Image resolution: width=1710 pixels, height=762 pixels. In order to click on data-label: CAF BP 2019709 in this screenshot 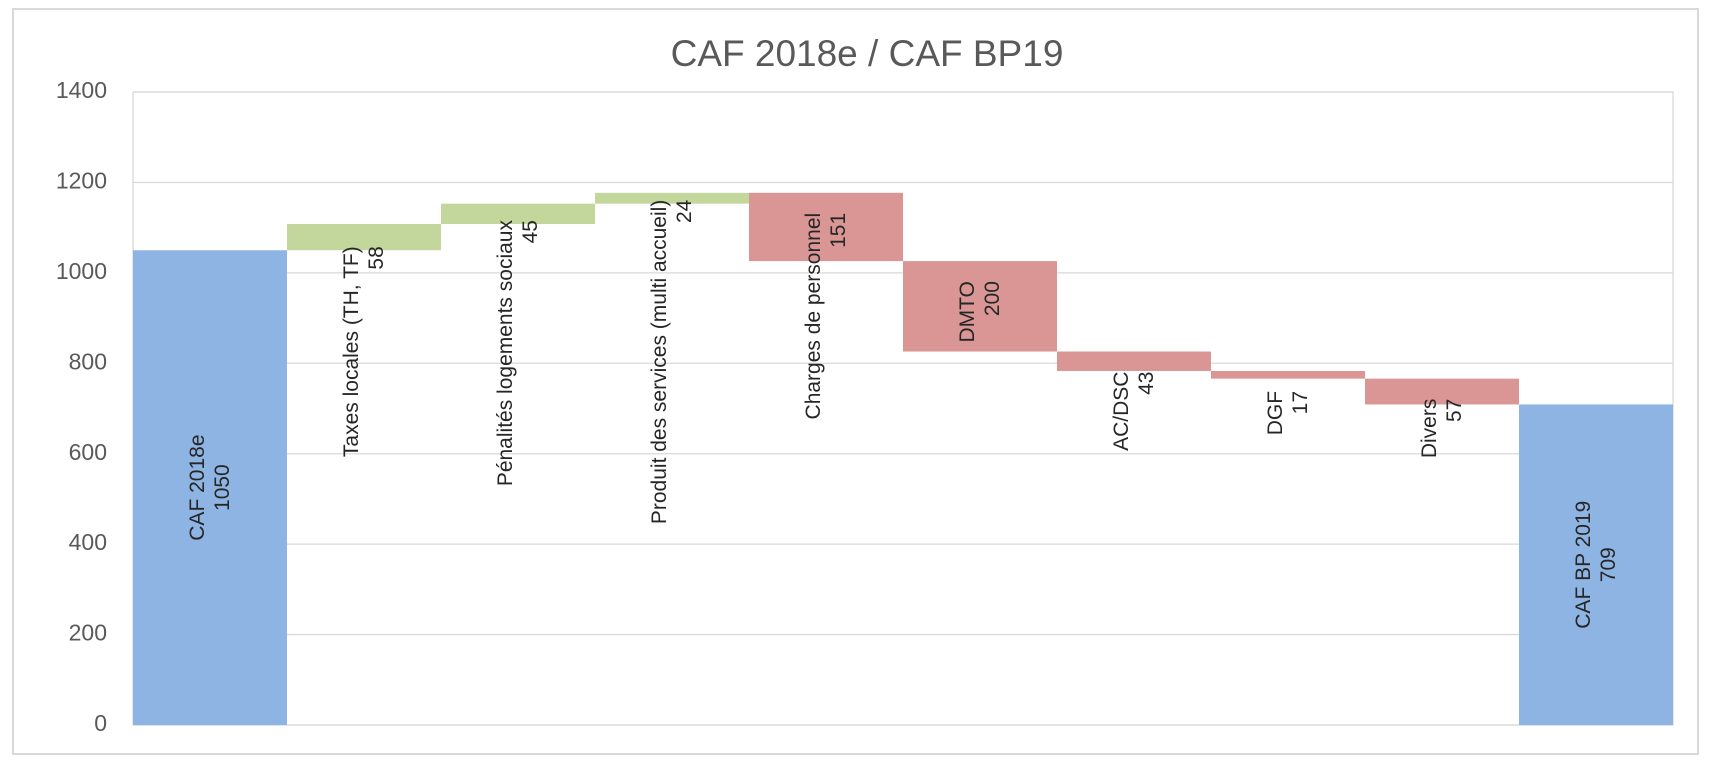, I will do `click(1596, 565)`.